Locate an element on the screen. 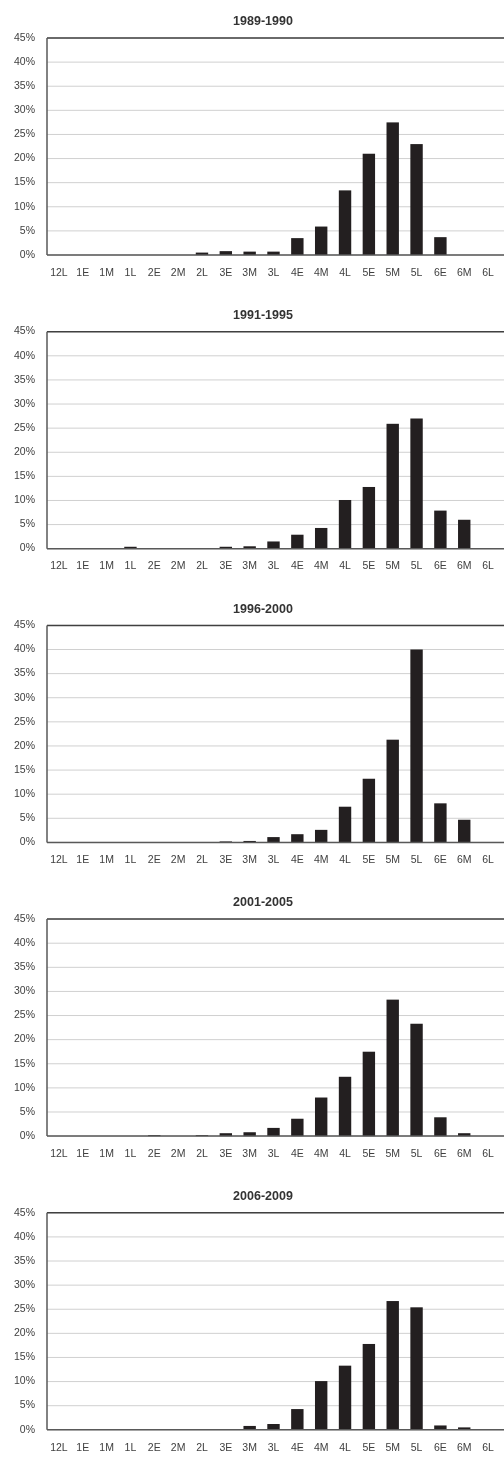 The image size is (504, 1457). x-tick-label: 3M is located at coordinates (249, 1152).